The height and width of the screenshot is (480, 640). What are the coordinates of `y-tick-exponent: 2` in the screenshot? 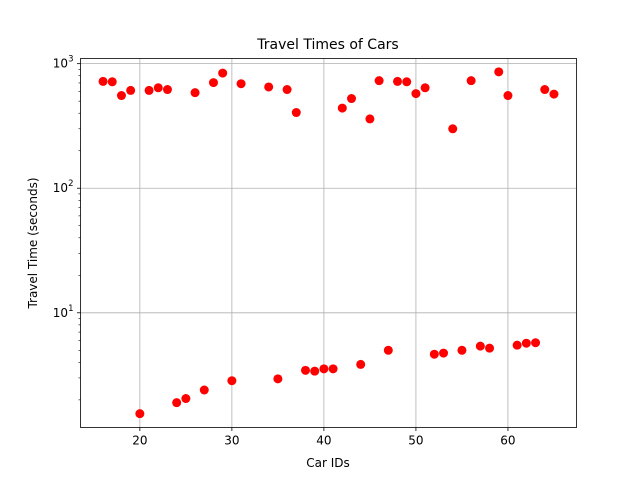 It's located at (70, 184).